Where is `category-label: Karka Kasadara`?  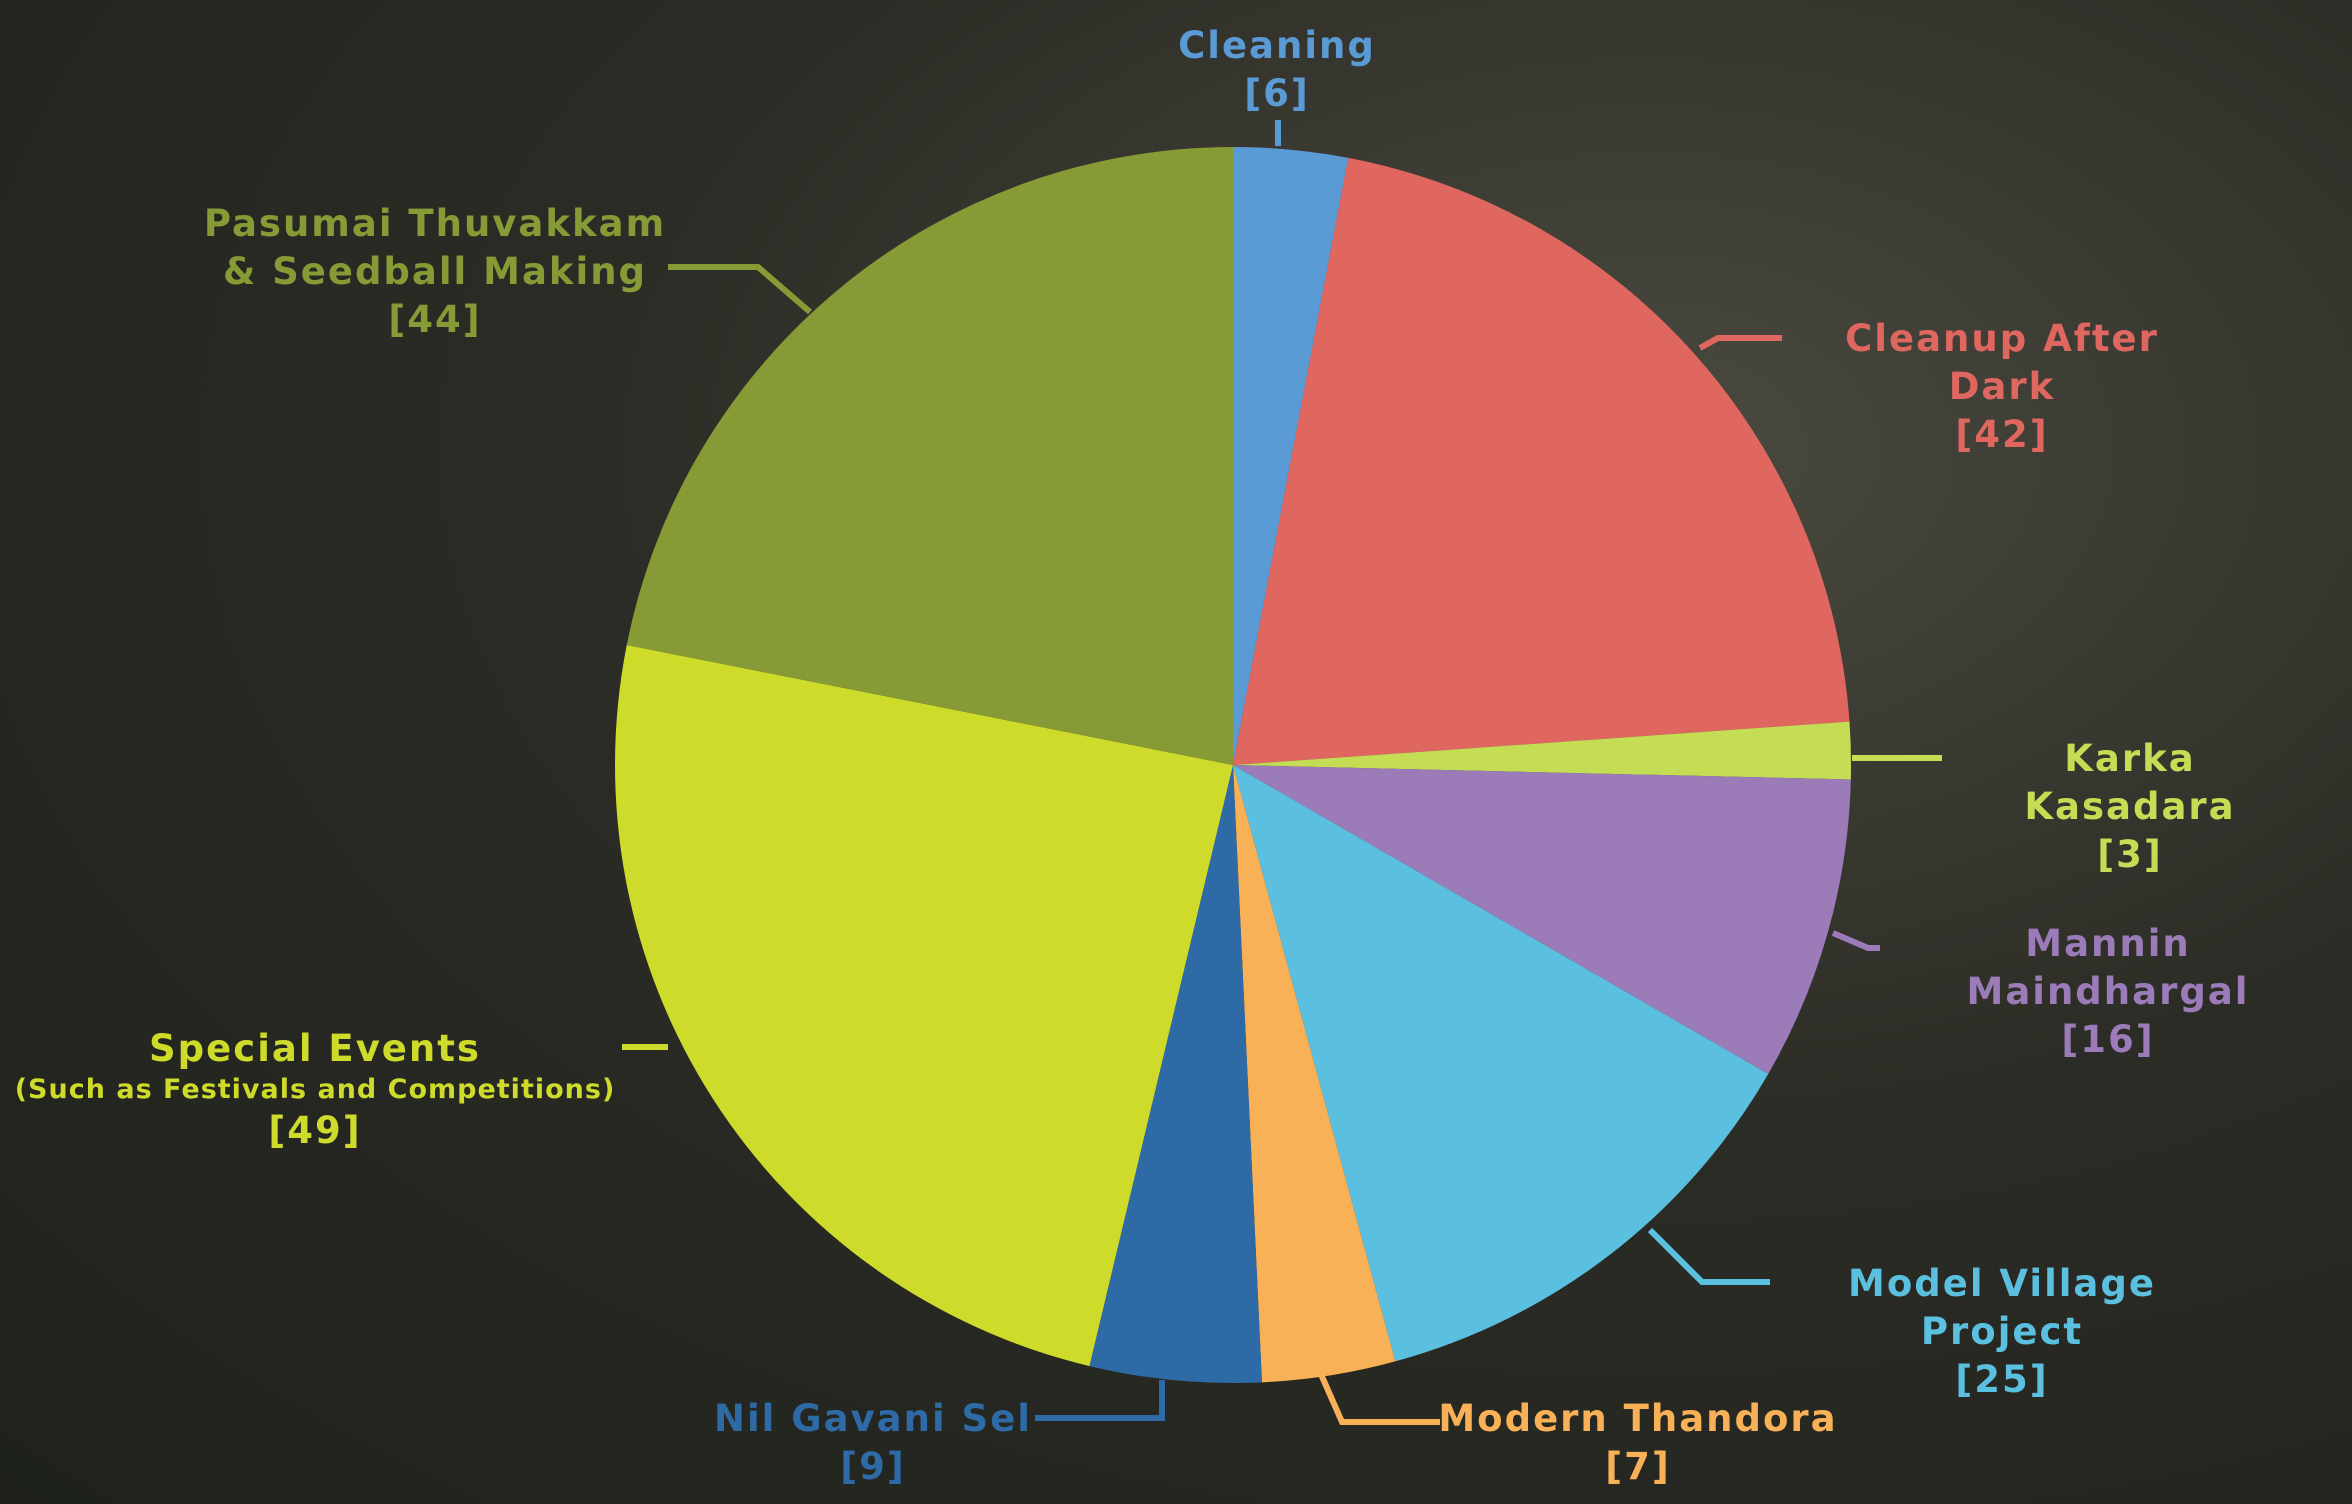 category-label: Karka Kasadara is located at coordinates (2130, 782).